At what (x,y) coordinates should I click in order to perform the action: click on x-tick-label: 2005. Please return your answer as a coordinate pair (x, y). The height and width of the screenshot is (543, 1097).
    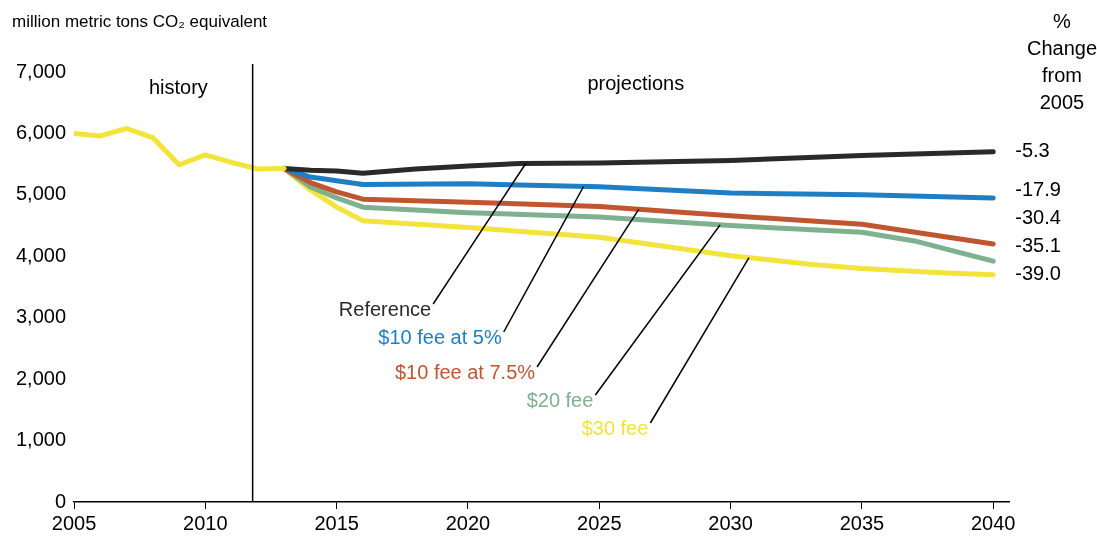
    Looking at the image, I should click on (74, 522).